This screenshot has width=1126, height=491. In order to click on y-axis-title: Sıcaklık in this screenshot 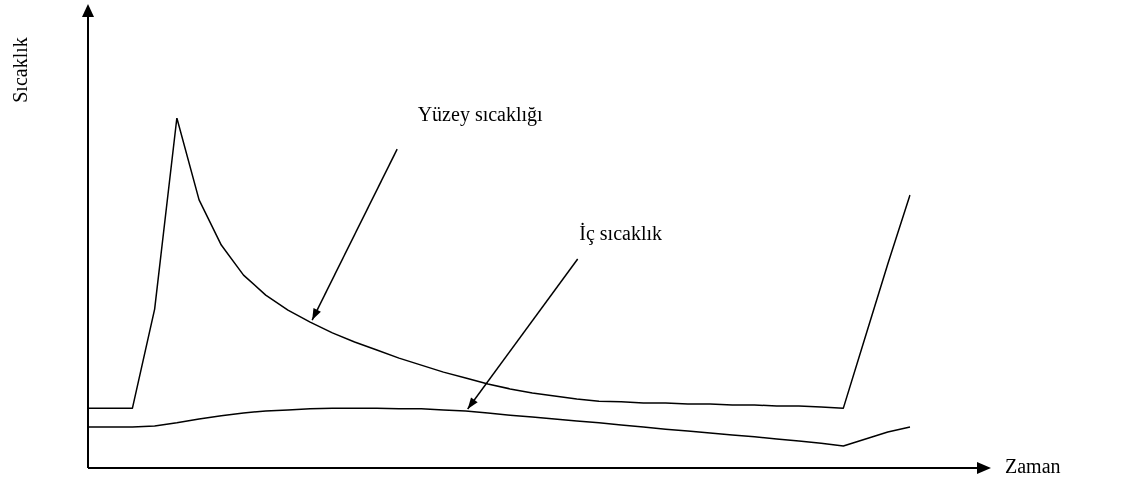, I will do `click(20, 70)`.